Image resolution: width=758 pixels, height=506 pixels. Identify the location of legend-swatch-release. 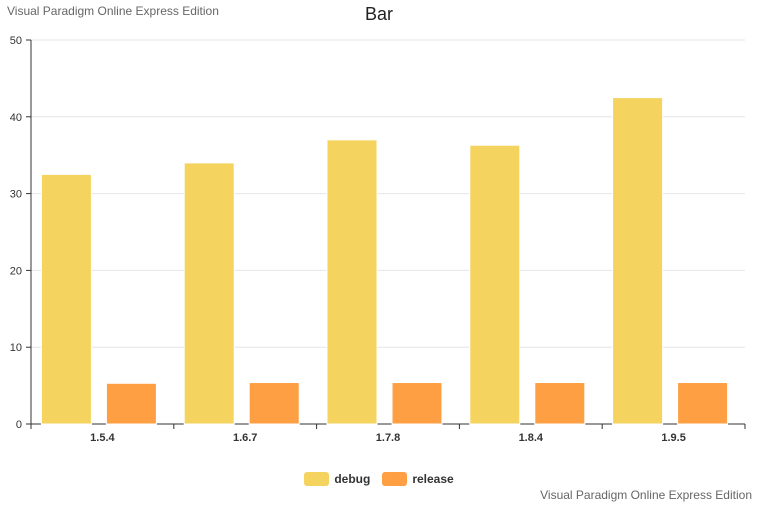
(395, 479).